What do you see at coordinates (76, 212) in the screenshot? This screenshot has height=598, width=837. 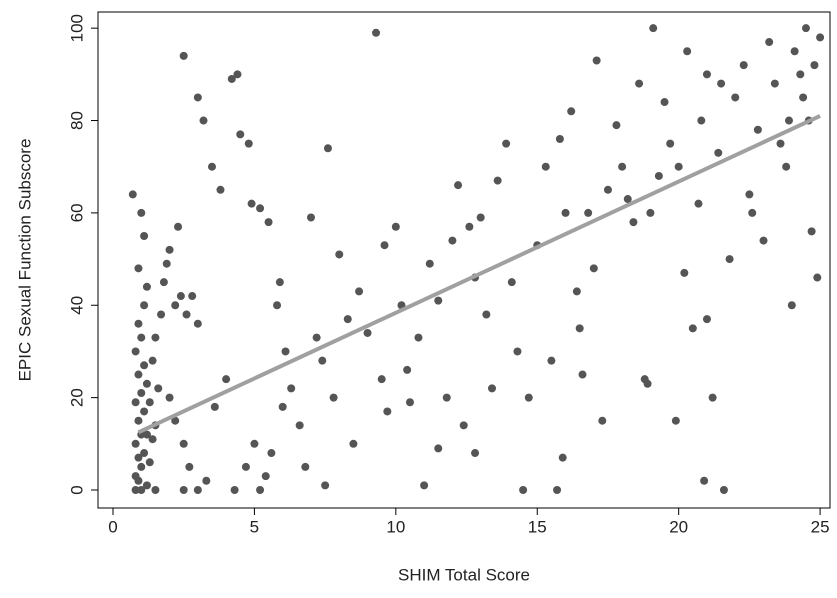 I see `y-tick-label: 60` at bounding box center [76, 212].